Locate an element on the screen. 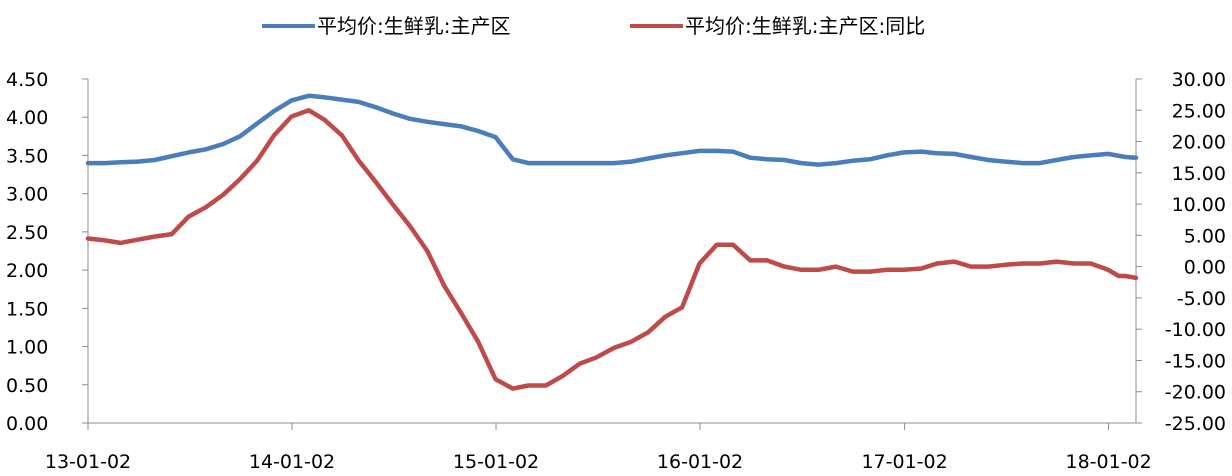  legend-item-yoy: 平均价:生鲜乳:主产区:同比 is located at coordinates (777, 26).